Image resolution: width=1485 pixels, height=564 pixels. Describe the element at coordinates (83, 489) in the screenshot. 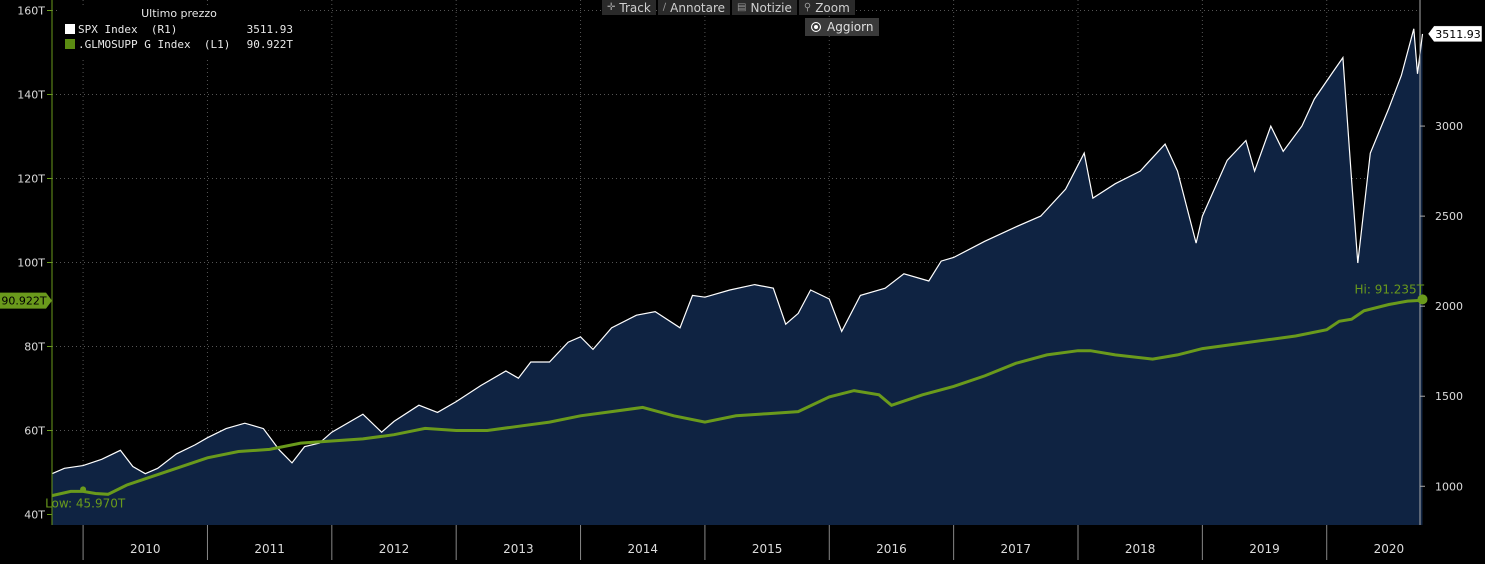

I see `low-marker` at that location.